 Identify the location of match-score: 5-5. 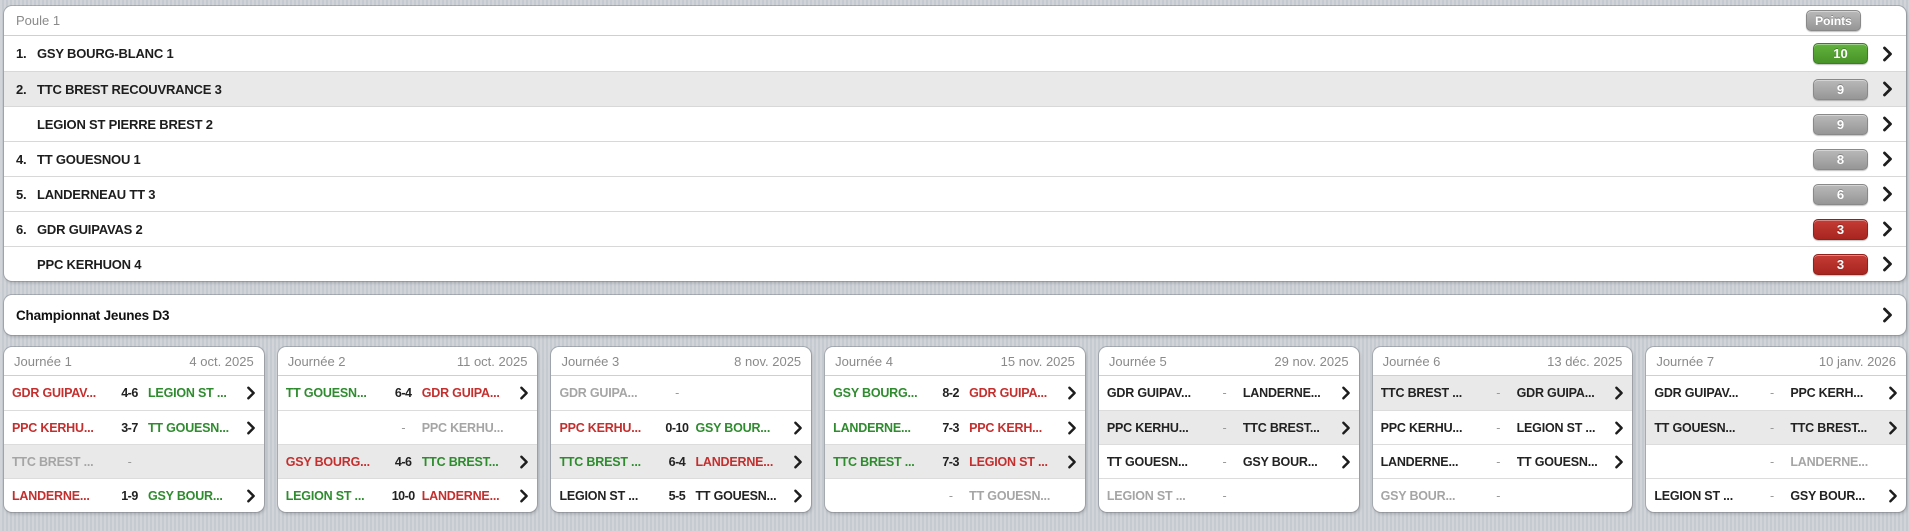
(677, 495).